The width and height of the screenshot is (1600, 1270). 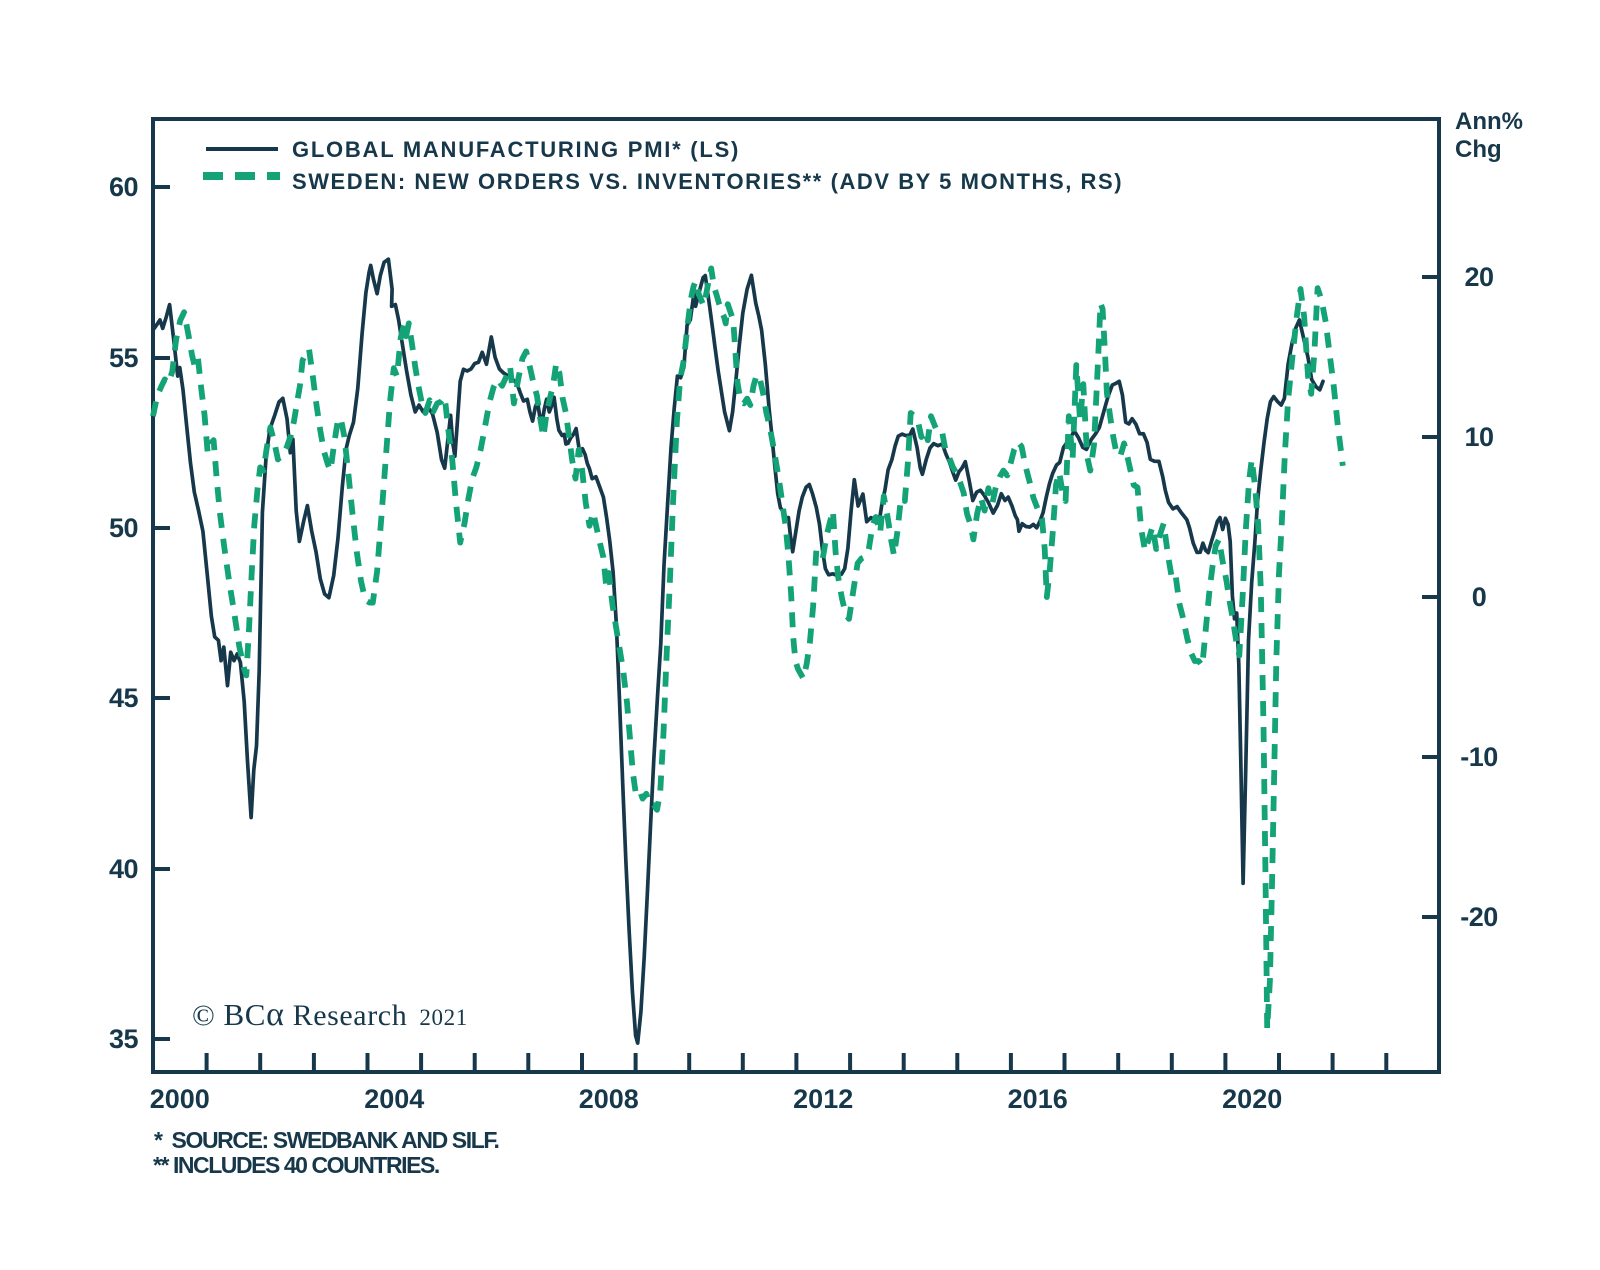 I want to click on svg-text: 55, so click(x=124, y=358).